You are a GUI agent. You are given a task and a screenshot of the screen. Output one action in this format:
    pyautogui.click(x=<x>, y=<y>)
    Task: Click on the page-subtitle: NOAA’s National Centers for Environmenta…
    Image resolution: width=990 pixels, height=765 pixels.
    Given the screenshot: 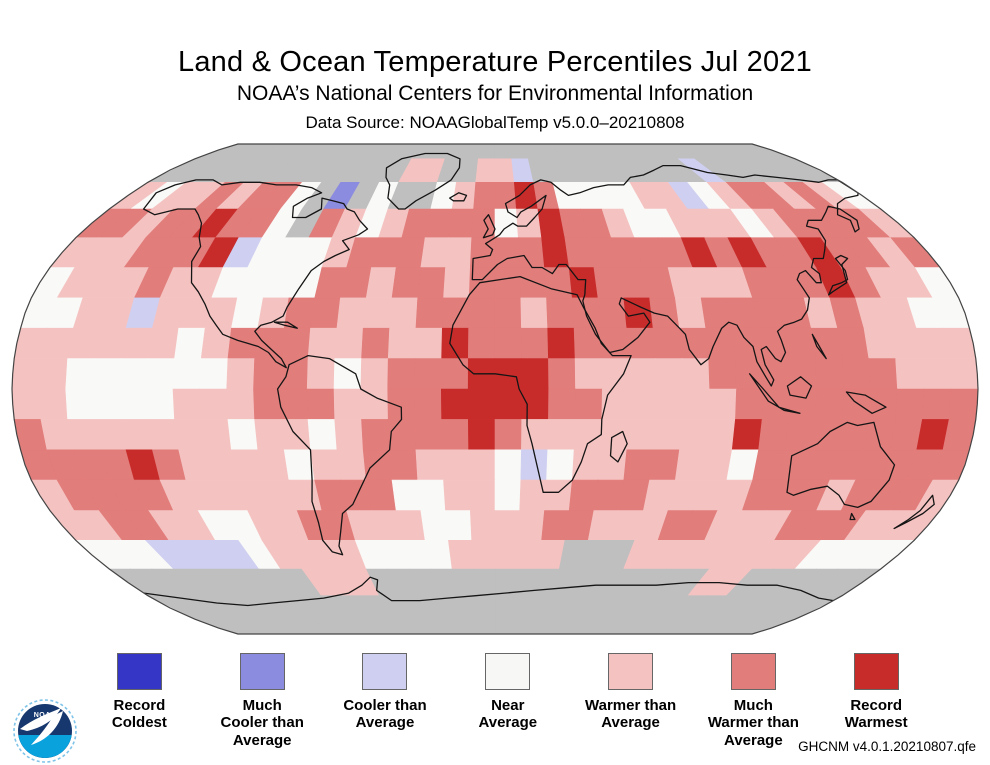 What is the action you would take?
    pyautogui.click(x=495, y=93)
    